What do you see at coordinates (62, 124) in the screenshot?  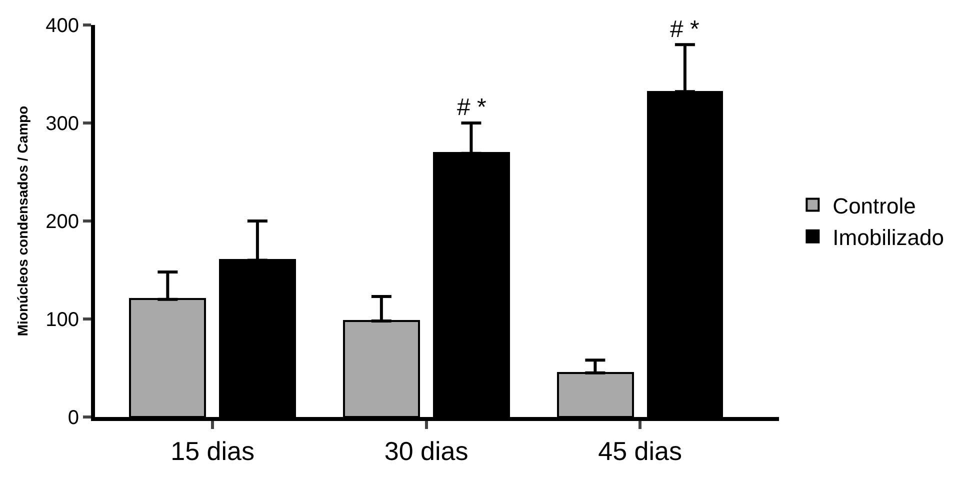 I see `y-tick-label: 300` at bounding box center [62, 124].